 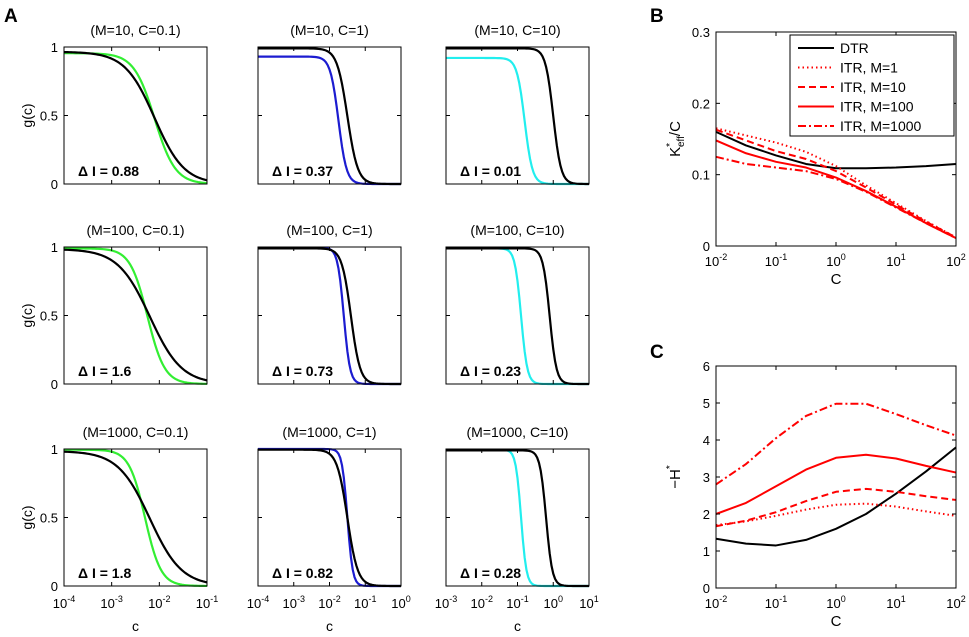 I want to click on subplot-title: (M=1000, C=10), so click(x=518, y=432).